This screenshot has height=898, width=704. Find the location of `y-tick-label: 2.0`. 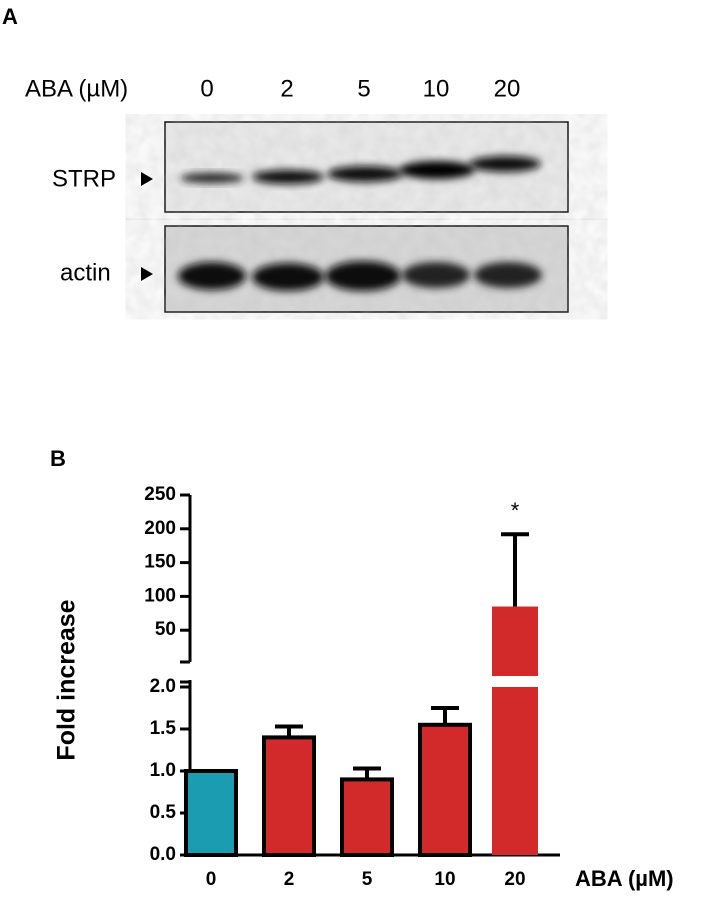

y-tick-label: 2.0 is located at coordinates (163, 686).